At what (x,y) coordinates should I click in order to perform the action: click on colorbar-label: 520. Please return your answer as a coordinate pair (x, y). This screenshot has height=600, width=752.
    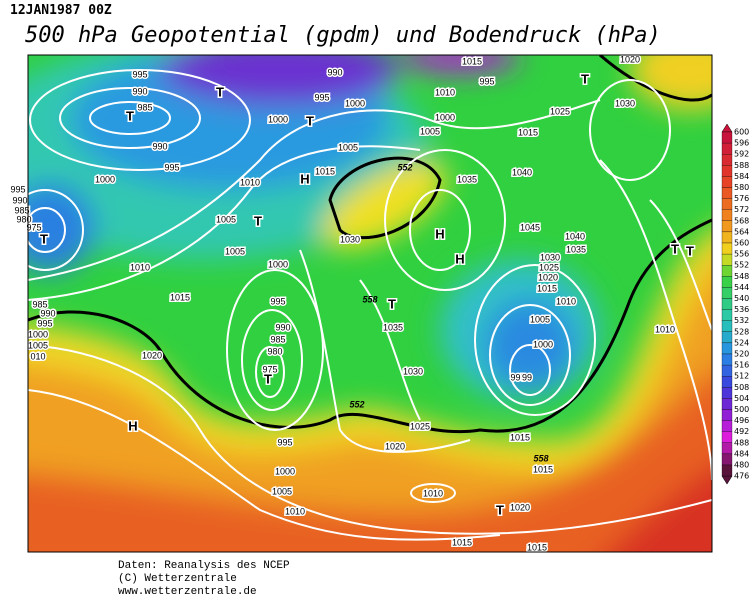
    Looking at the image, I should click on (741, 354).